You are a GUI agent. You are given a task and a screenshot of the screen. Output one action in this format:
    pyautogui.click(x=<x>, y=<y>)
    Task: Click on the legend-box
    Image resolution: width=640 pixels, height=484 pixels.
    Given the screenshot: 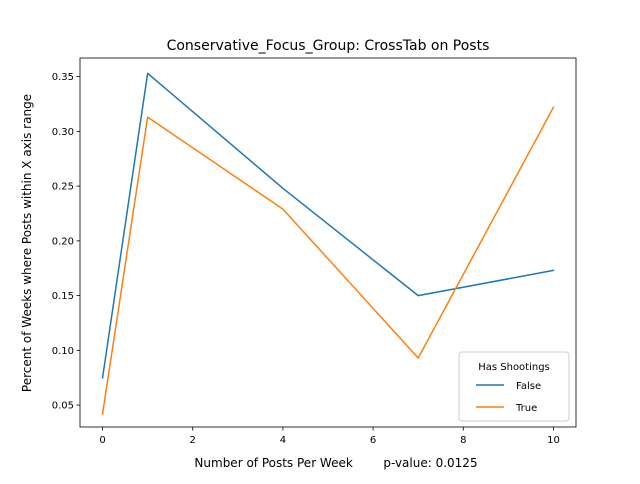 What is the action you would take?
    pyautogui.click(x=514, y=386)
    